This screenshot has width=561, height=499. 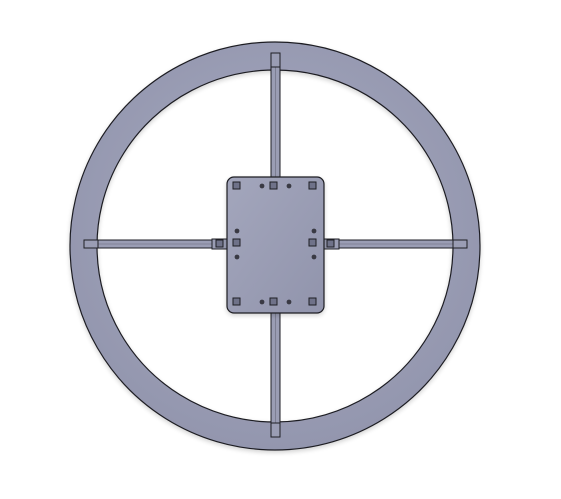 I want to click on plate-holes, so click(x=275, y=243).